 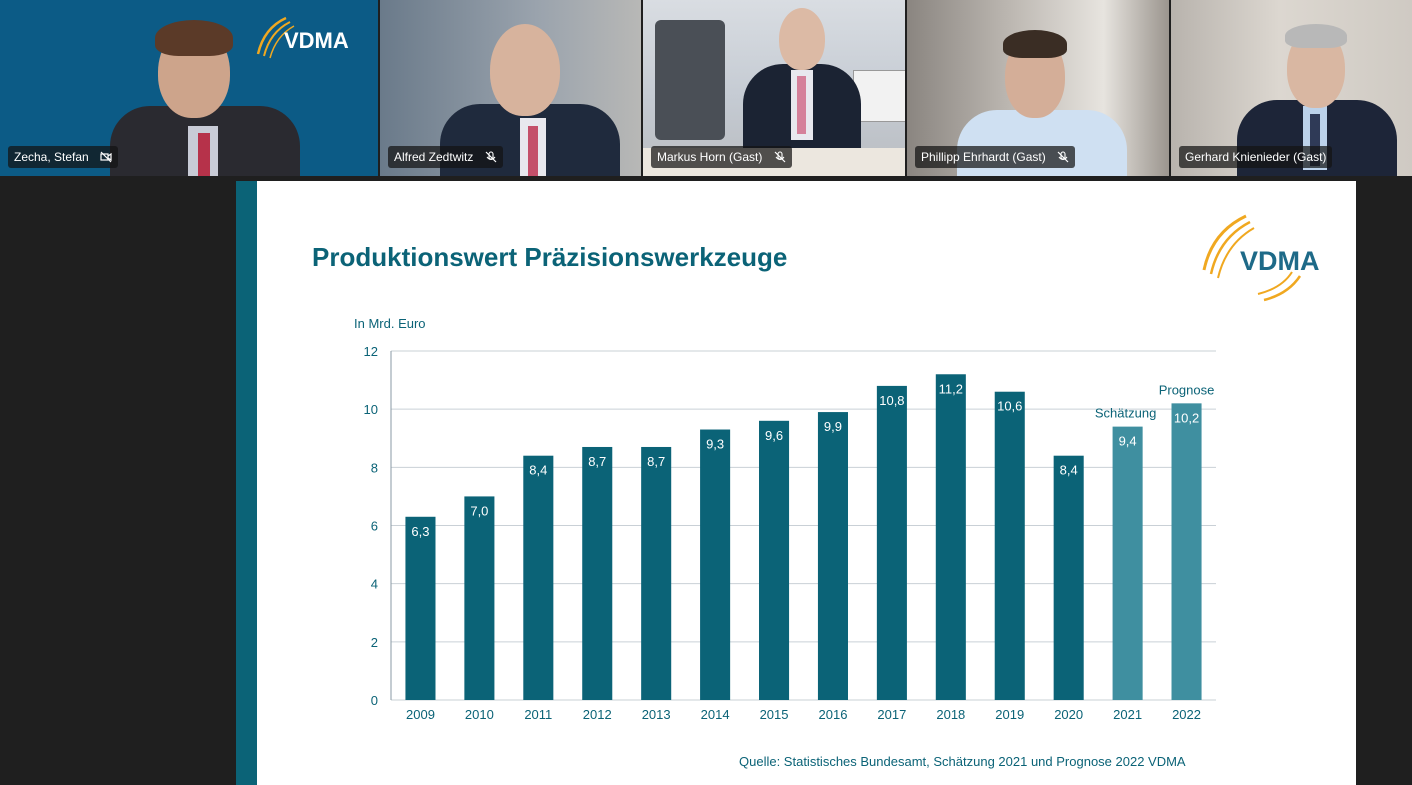 I want to click on participant-tile-knienieder: Gerhard Knienieder (Gast), so click(x=1291, y=88).